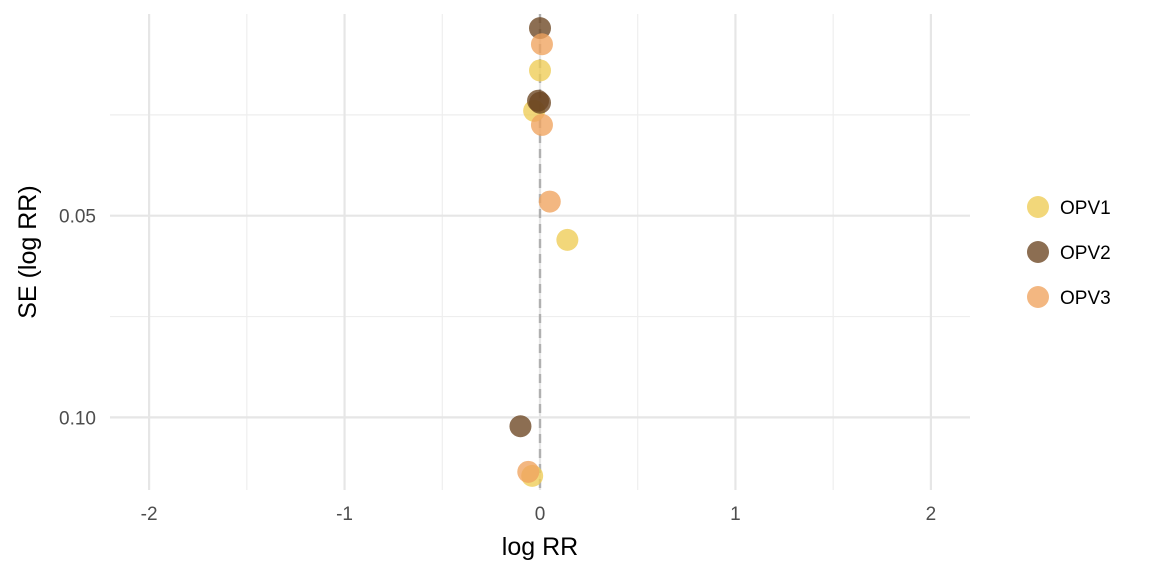 Image resolution: width=1152 pixels, height=576 pixels. I want to click on legend-item-opv2: OPV2, so click(1069, 252).